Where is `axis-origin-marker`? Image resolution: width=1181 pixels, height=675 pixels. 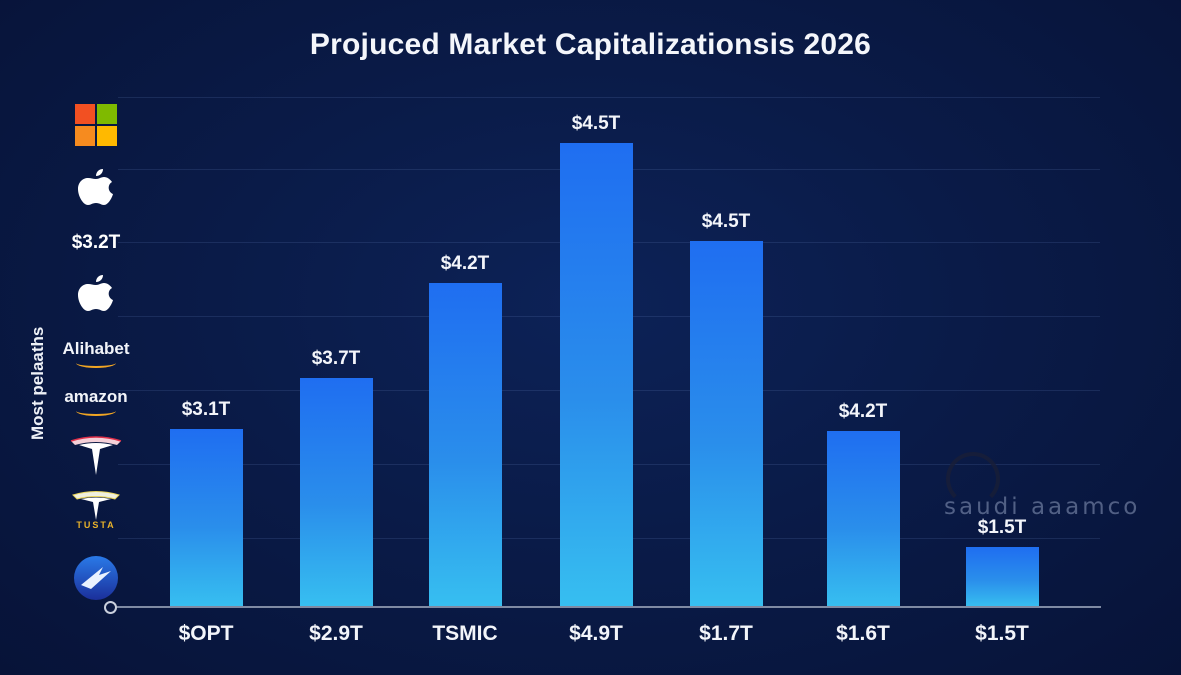 axis-origin-marker is located at coordinates (110, 607).